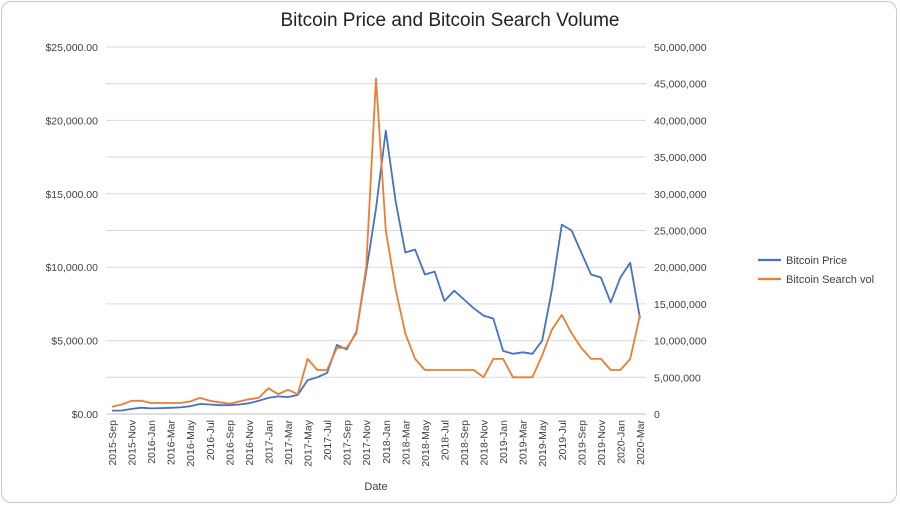 Image resolution: width=900 pixels, height=506 pixels. What do you see at coordinates (367, 442) in the screenshot?
I see `x-axis-tick-label: 2017-Nov` at bounding box center [367, 442].